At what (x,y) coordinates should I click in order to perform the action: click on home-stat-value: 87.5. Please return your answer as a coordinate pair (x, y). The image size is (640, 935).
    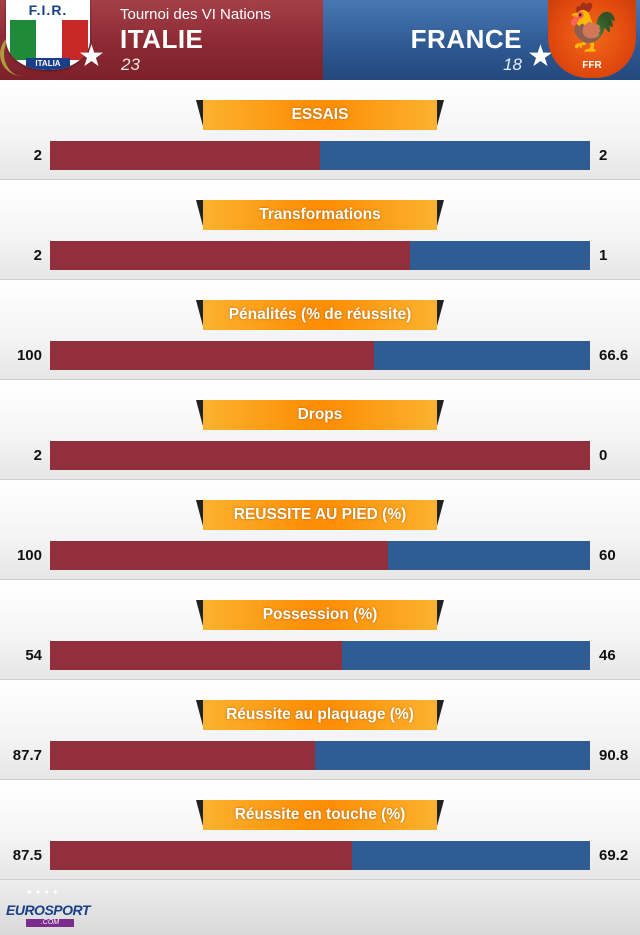
    Looking at the image, I should click on (27, 855).